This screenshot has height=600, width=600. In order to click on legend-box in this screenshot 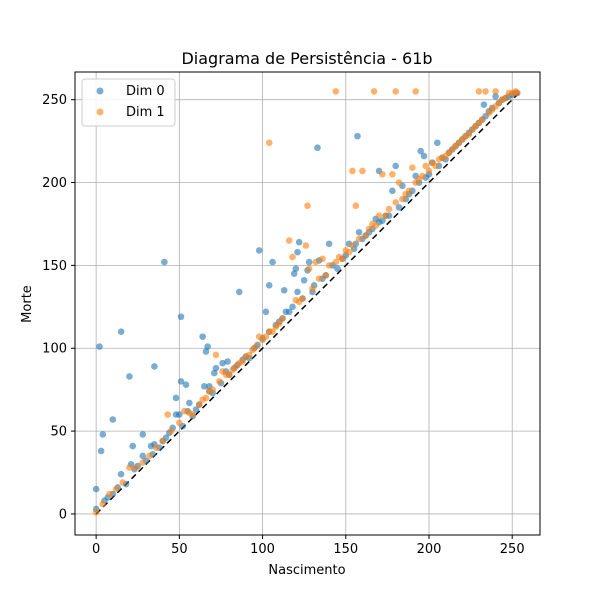, I will do `click(128, 102)`.